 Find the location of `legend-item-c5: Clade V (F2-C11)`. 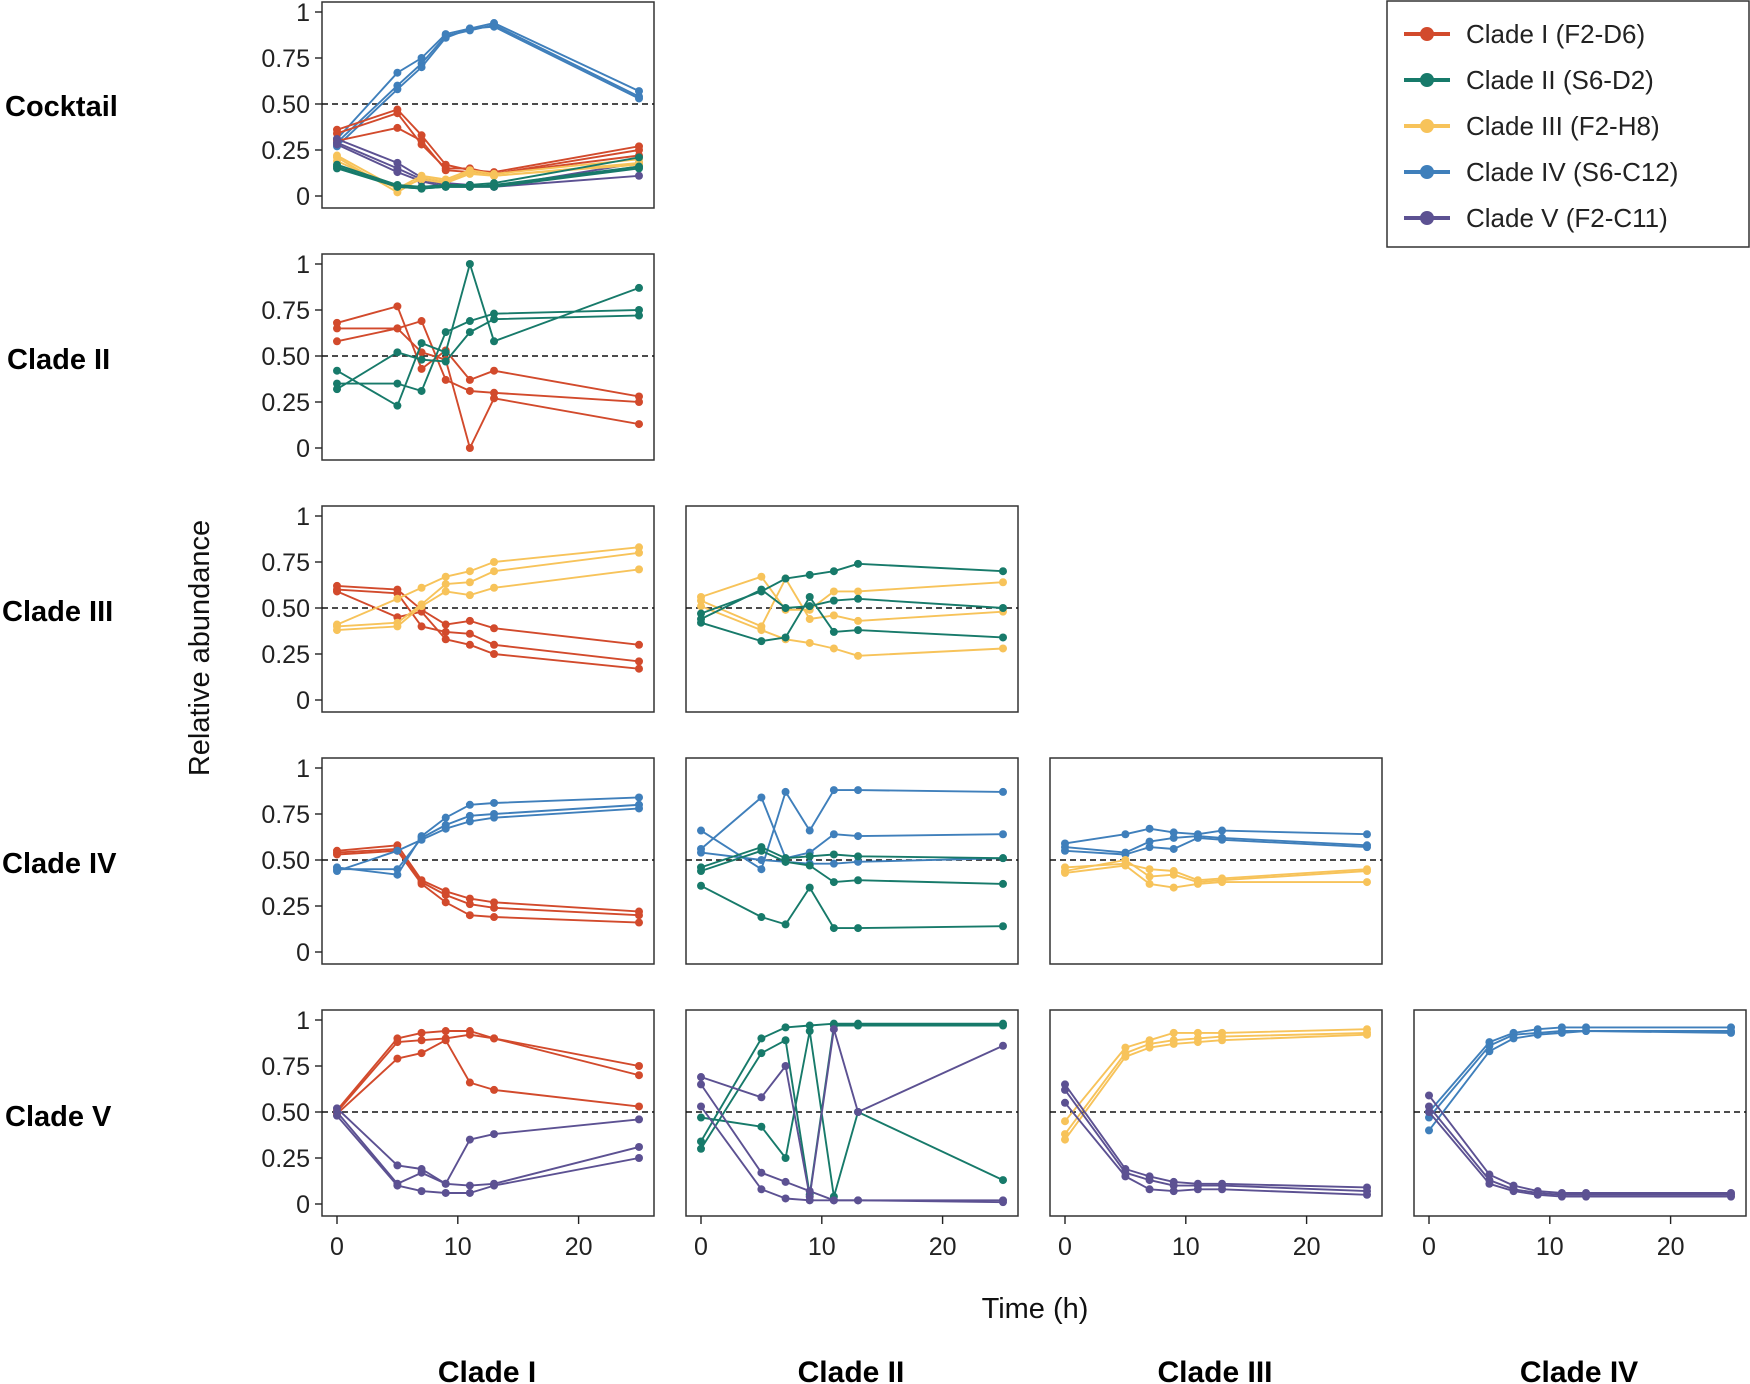

legend-item-c5: Clade V (F2-C11) is located at coordinates (1536, 218).